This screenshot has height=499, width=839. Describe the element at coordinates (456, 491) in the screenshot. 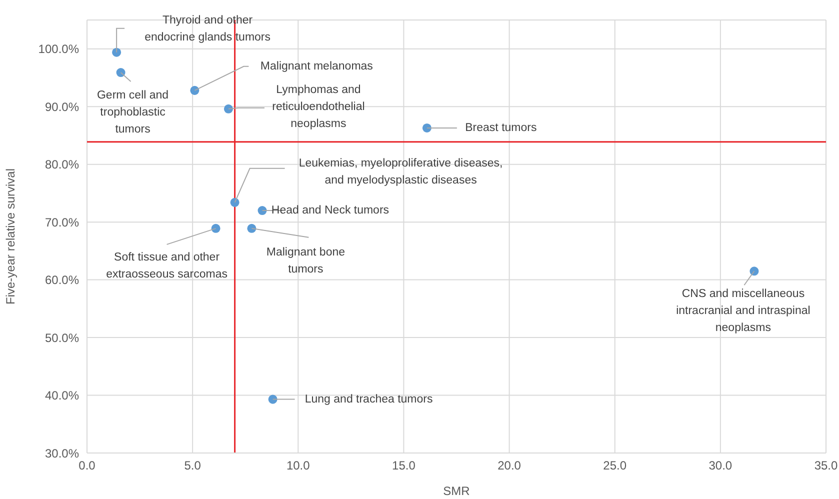

I see `x-axis-title: SMR` at that location.